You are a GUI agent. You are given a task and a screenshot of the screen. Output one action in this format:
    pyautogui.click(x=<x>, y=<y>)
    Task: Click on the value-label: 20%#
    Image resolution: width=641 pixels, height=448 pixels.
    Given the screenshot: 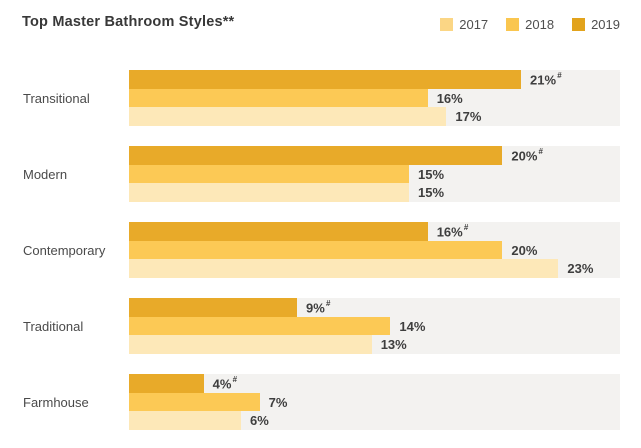 What is the action you would take?
    pyautogui.click(x=527, y=154)
    